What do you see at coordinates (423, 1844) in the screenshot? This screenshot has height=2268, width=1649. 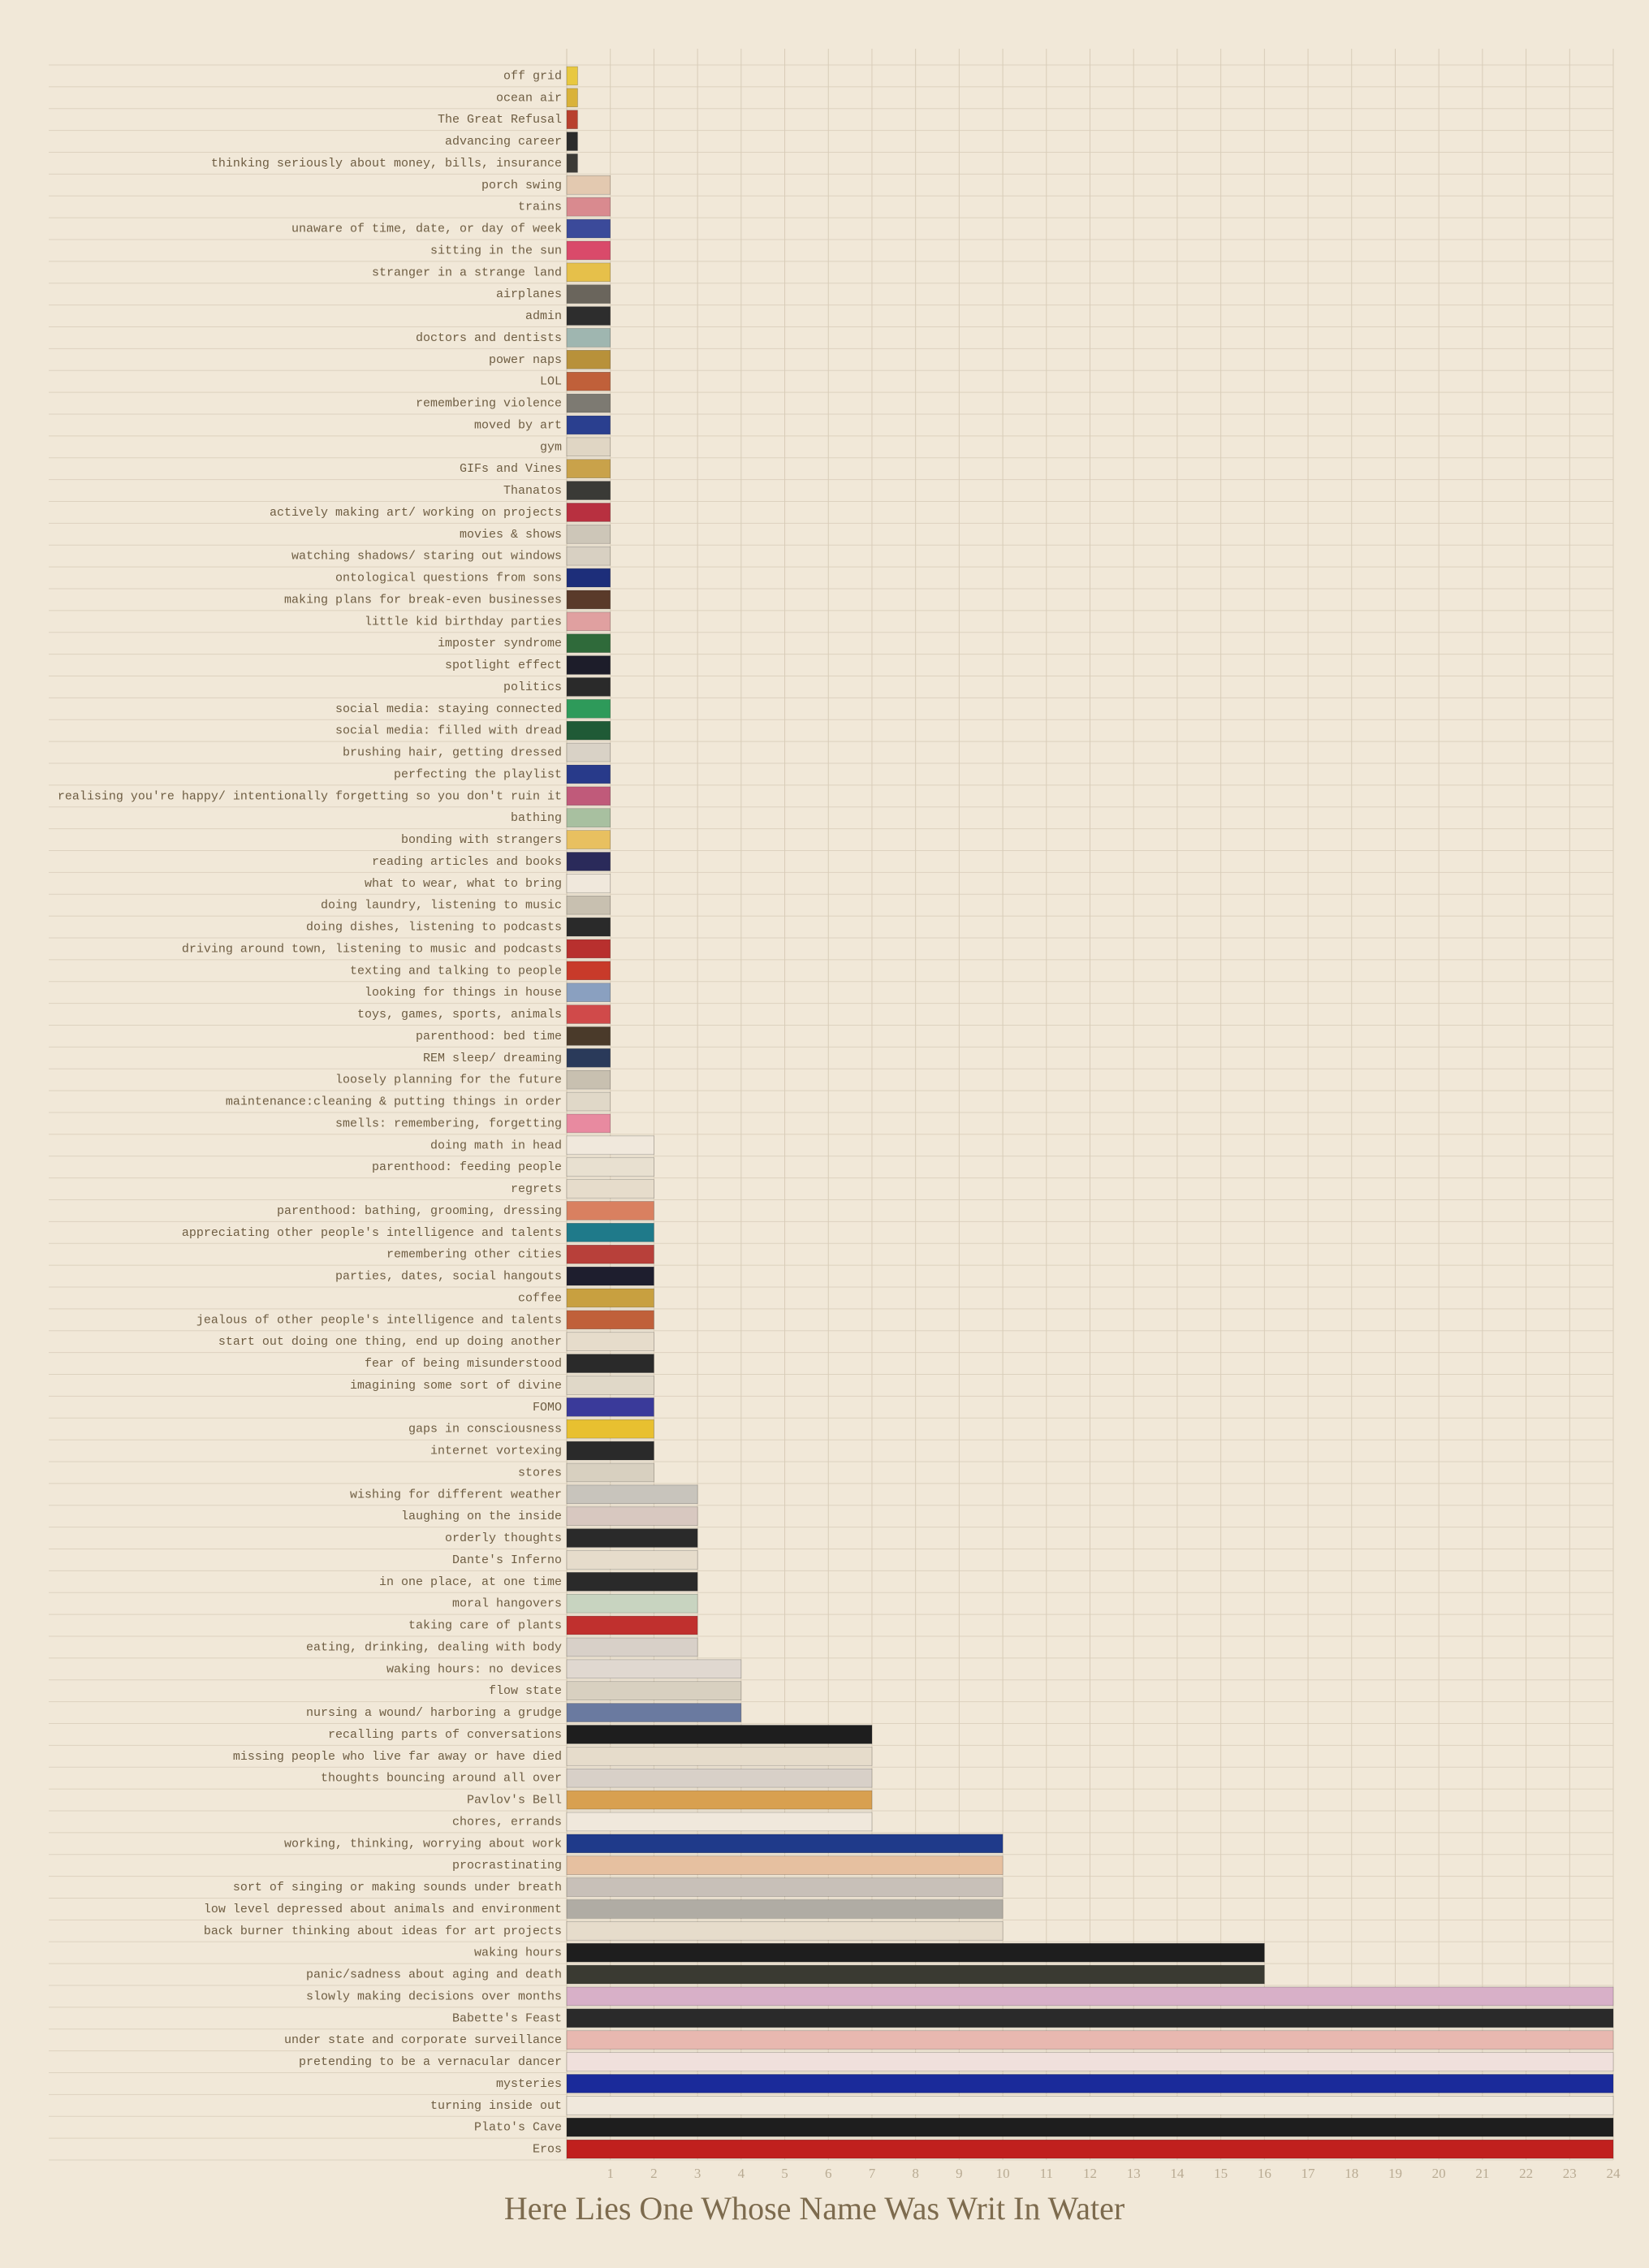 I see `category-label: working, thinking, worrying about work` at bounding box center [423, 1844].